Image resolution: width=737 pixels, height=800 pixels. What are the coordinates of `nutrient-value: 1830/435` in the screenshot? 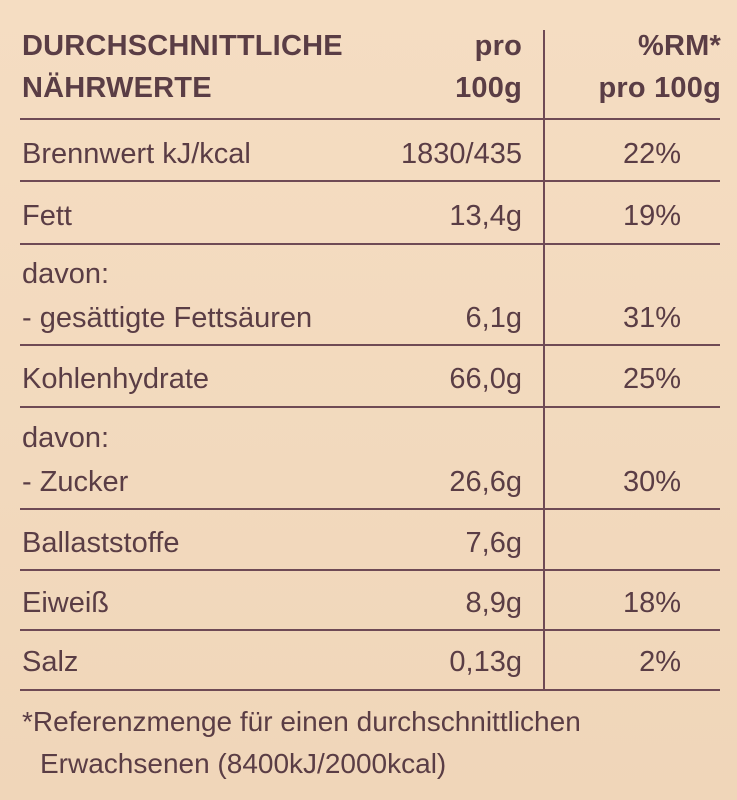 It's located at (461, 154).